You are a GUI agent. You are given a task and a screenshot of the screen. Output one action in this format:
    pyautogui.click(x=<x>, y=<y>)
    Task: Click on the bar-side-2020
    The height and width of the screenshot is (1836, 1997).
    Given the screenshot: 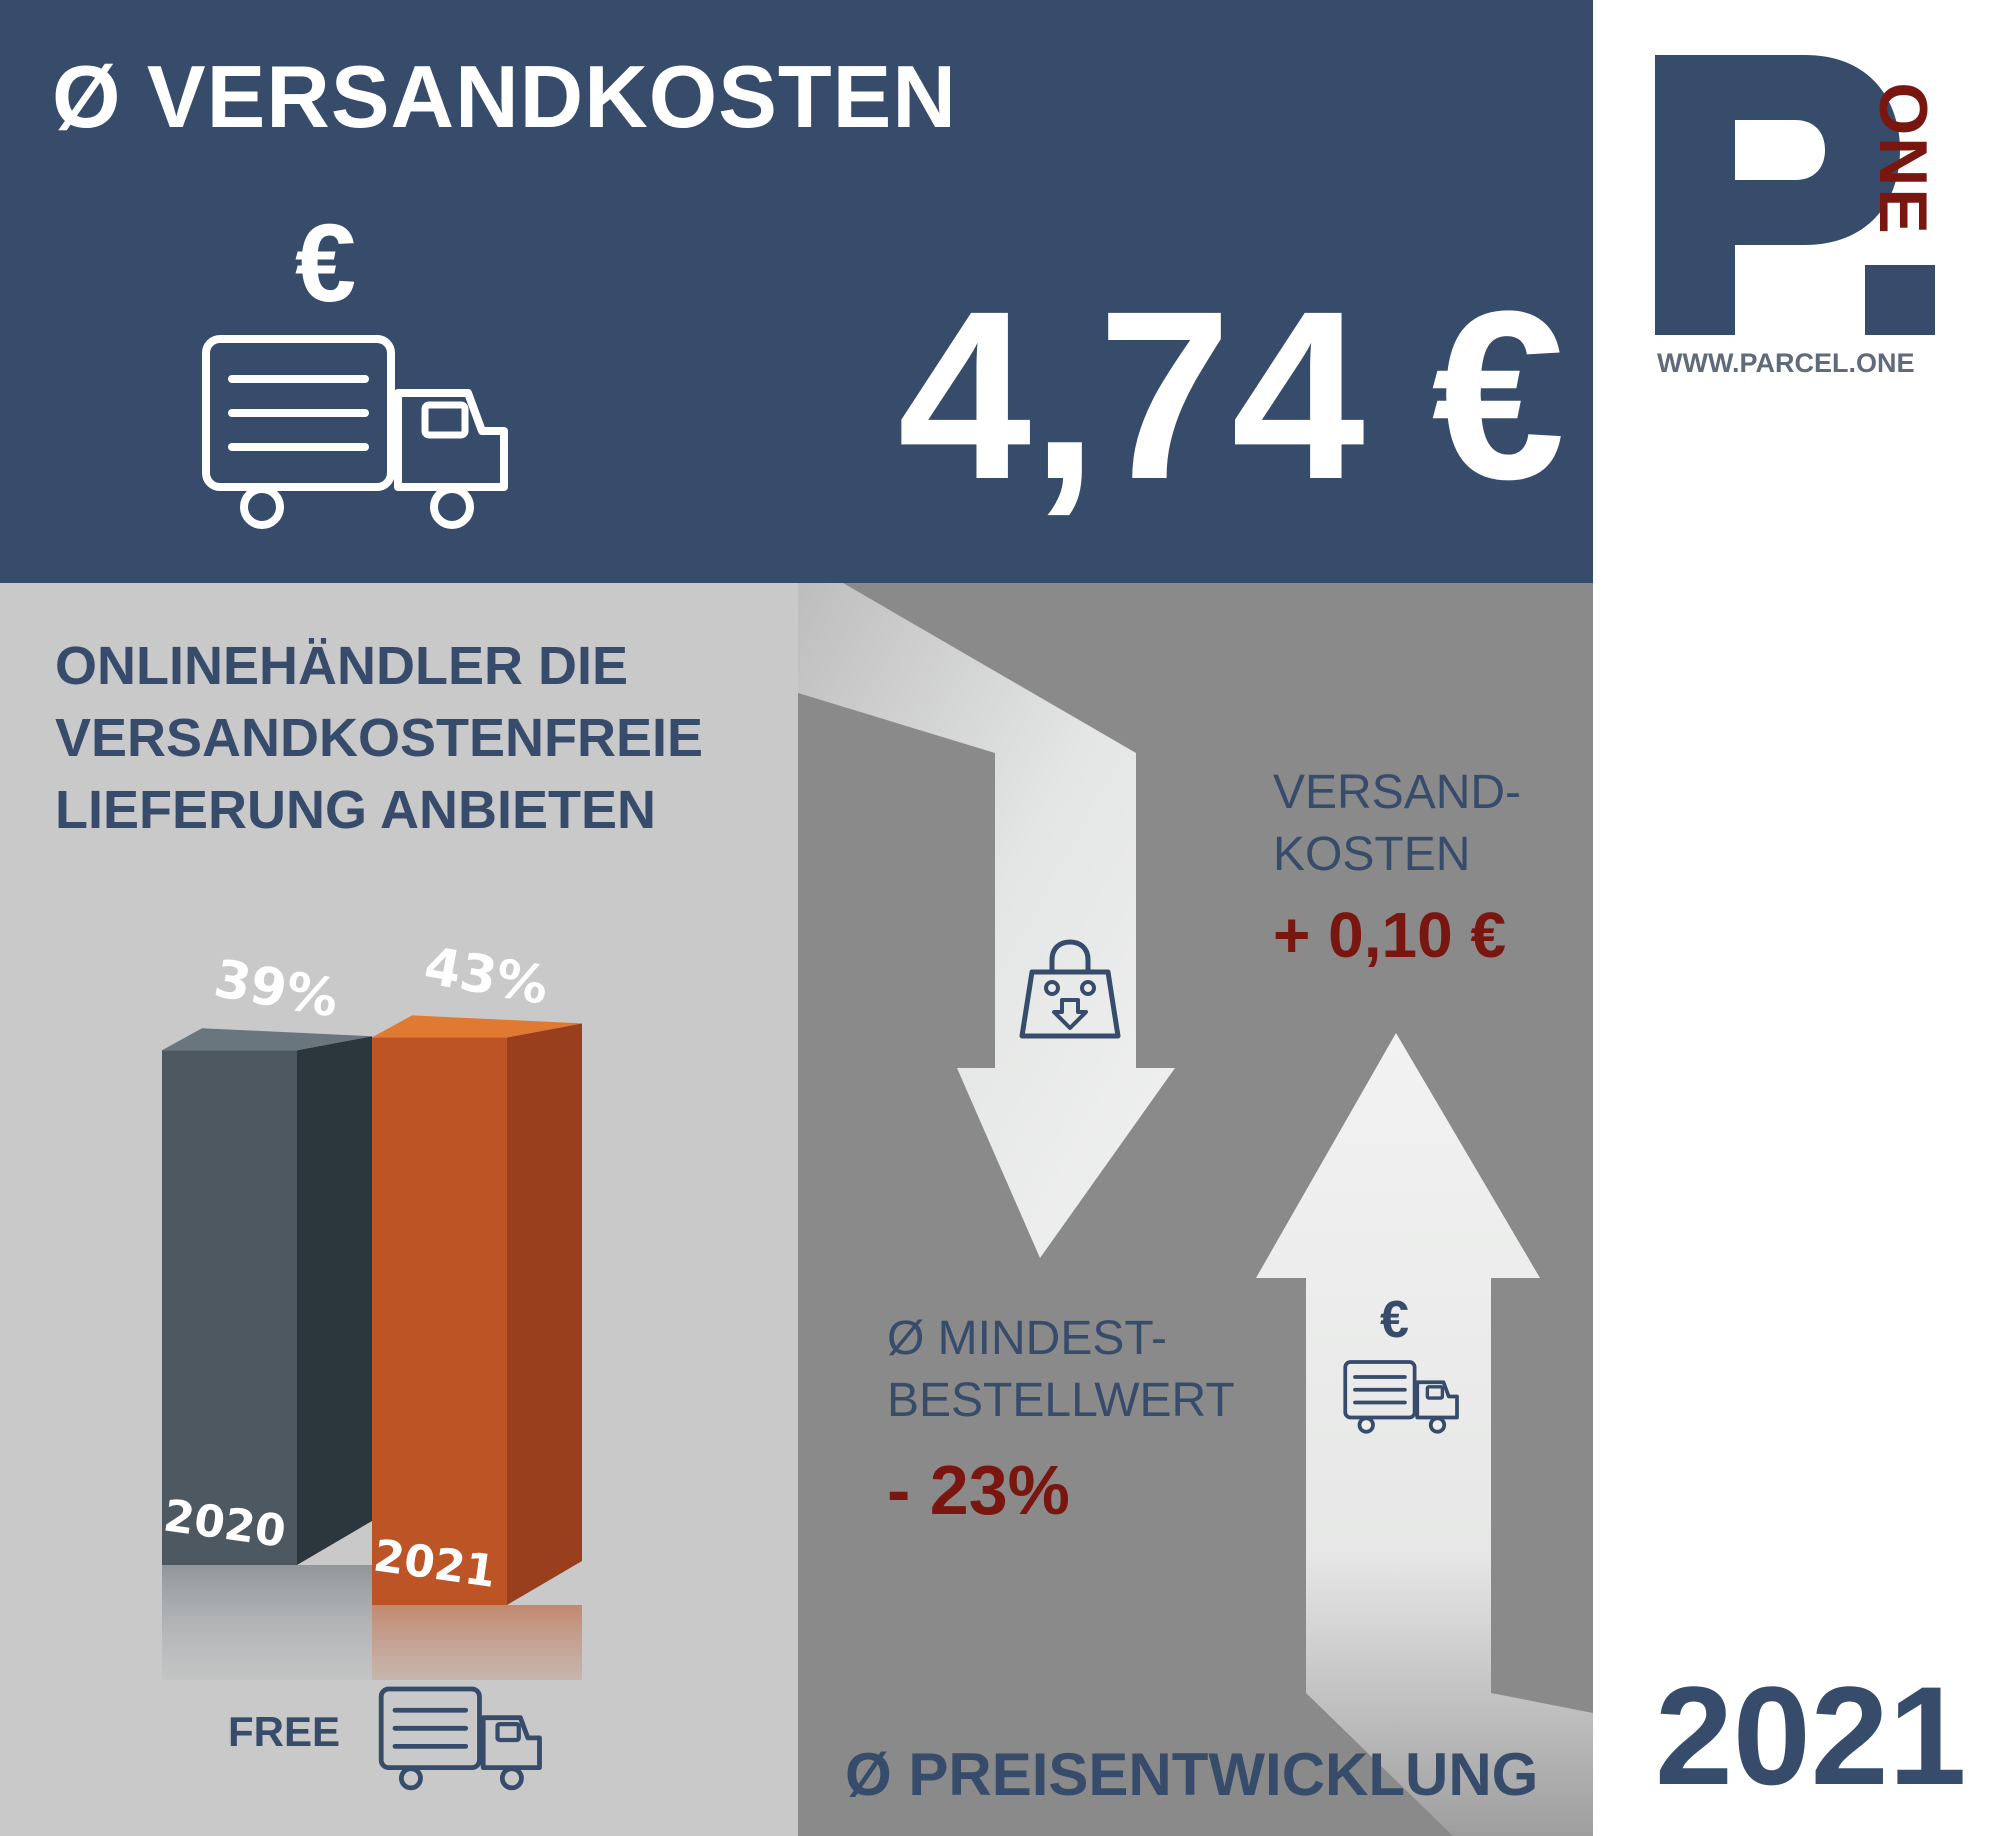 What is the action you would take?
    pyautogui.click(x=334, y=1300)
    